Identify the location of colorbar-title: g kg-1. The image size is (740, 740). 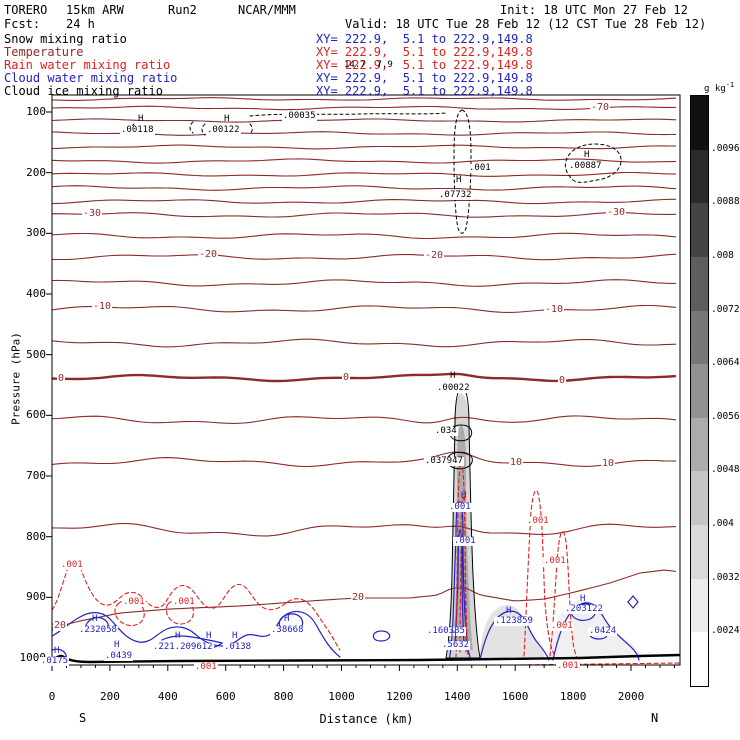
(719, 87).